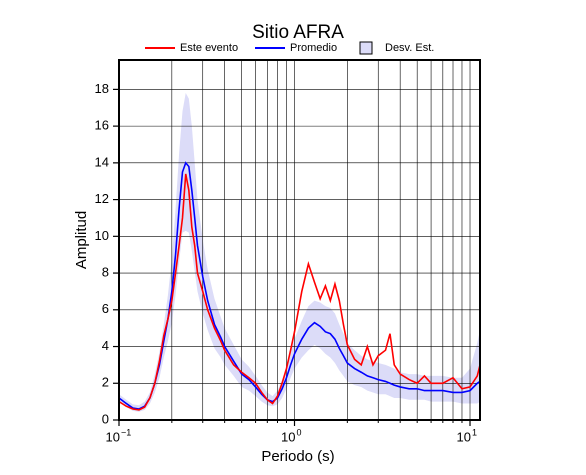 This screenshot has height=475, width=586. I want to click on y-tick-label: 8, so click(105, 271).